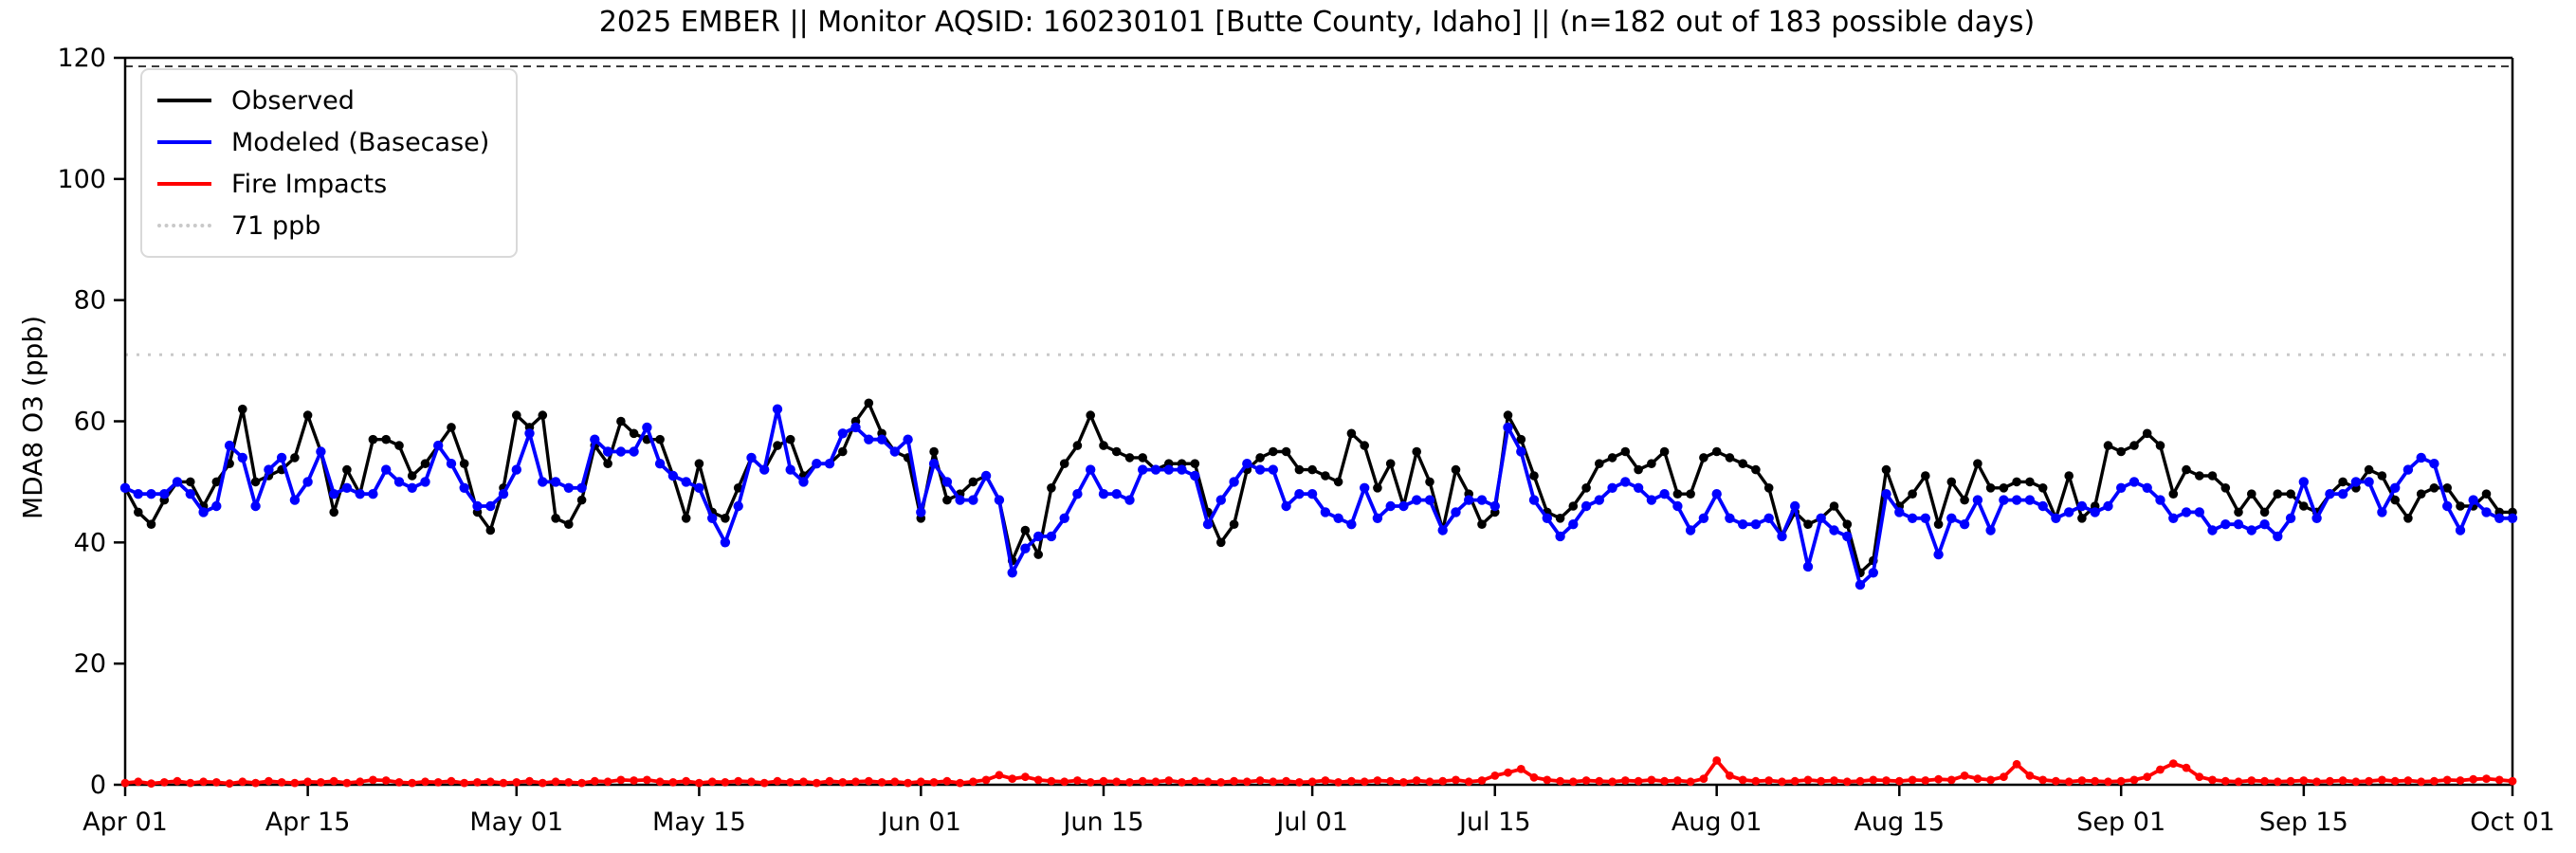 The height and width of the screenshot is (853, 2576). Describe the element at coordinates (309, 184) in the screenshot. I see `legend-label: Fire Impacts` at that location.